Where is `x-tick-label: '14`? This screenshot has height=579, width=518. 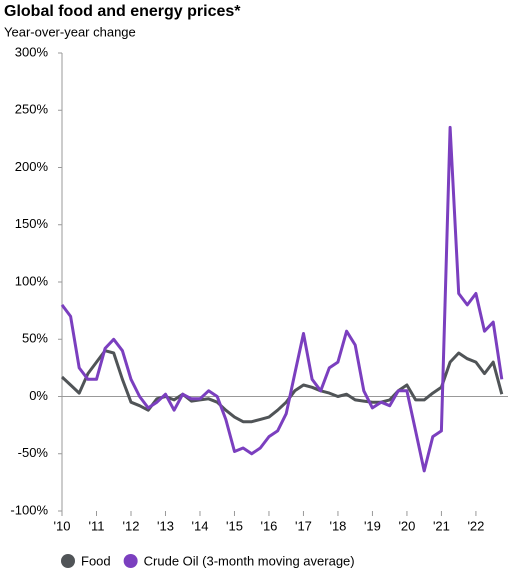
x-tick-label: '14 is located at coordinates (199, 525).